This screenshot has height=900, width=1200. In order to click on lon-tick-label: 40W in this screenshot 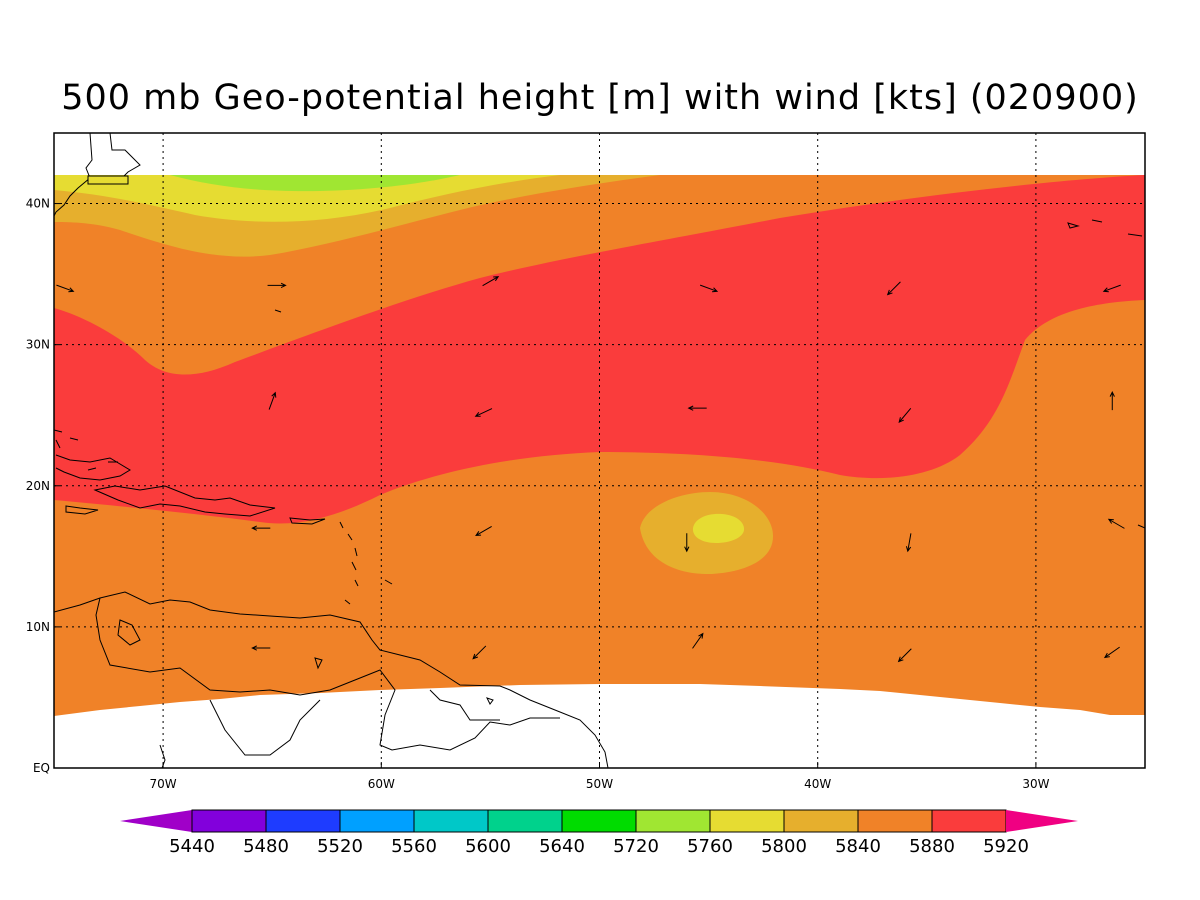, I will do `click(817, 784)`.